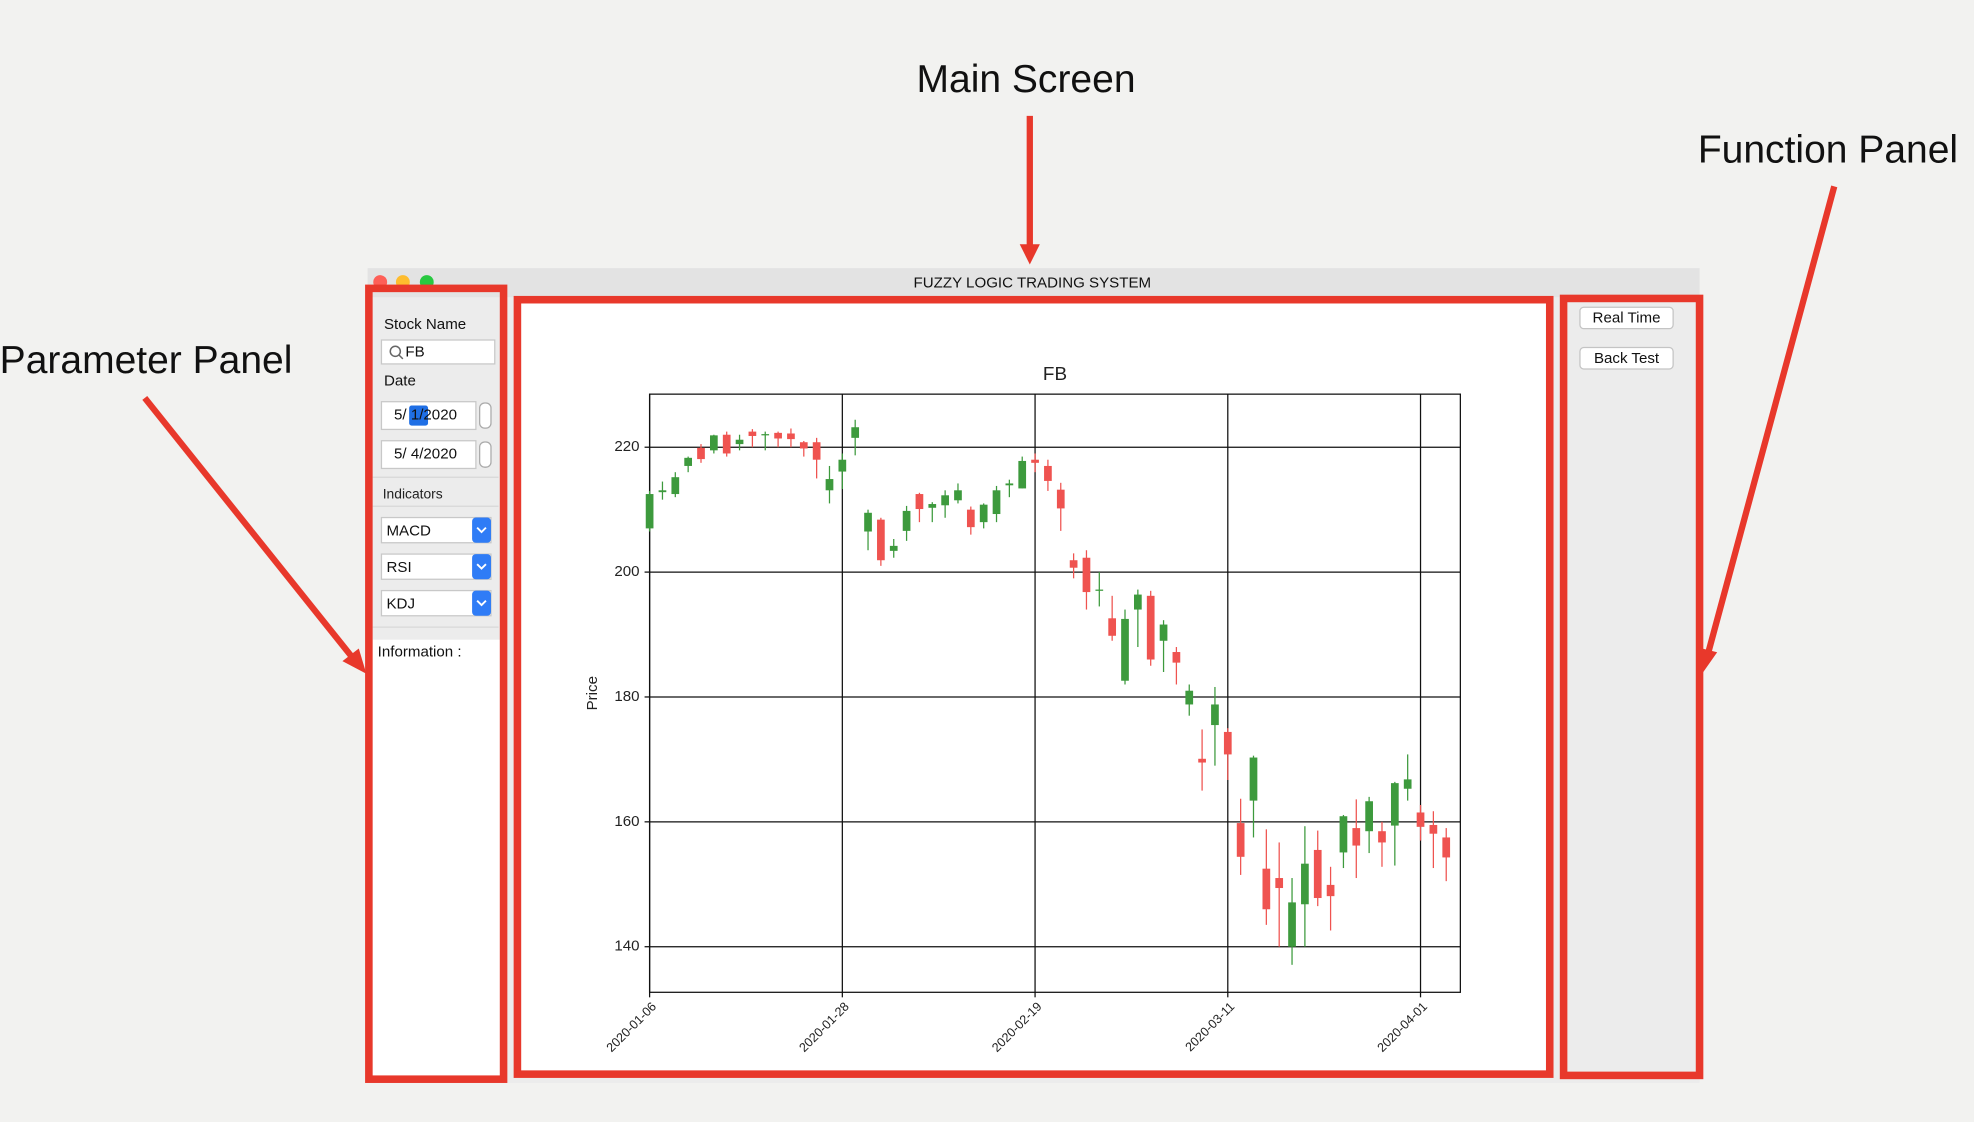  Describe the element at coordinates (419, 415) in the screenshot. I see `selection-highlight` at that location.